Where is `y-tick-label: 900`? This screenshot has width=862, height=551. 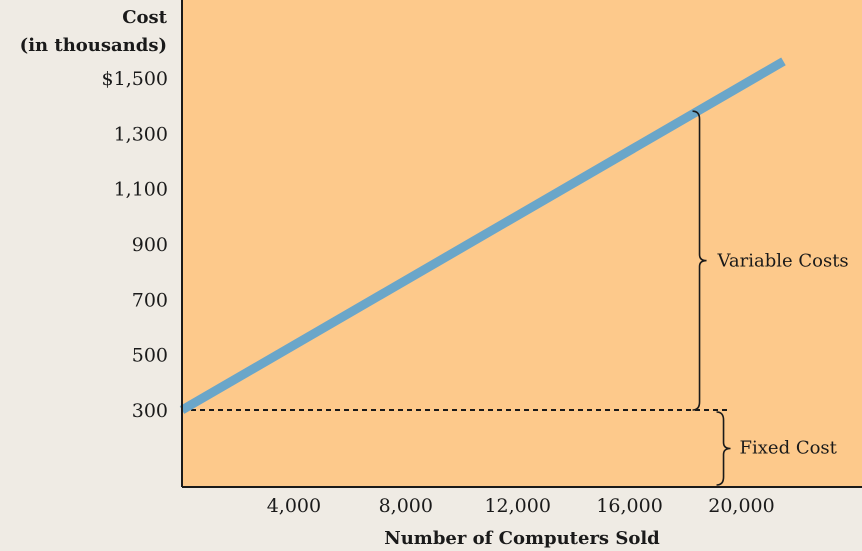 y-tick-label: 900 is located at coordinates (150, 245).